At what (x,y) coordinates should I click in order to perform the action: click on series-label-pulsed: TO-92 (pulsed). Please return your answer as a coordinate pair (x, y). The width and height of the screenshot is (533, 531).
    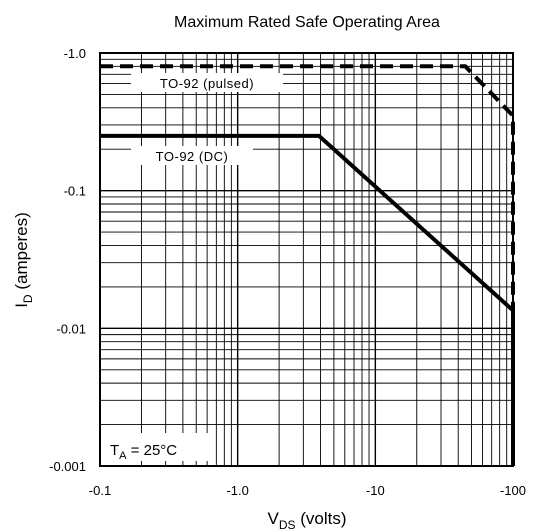
    Looking at the image, I should click on (207, 83).